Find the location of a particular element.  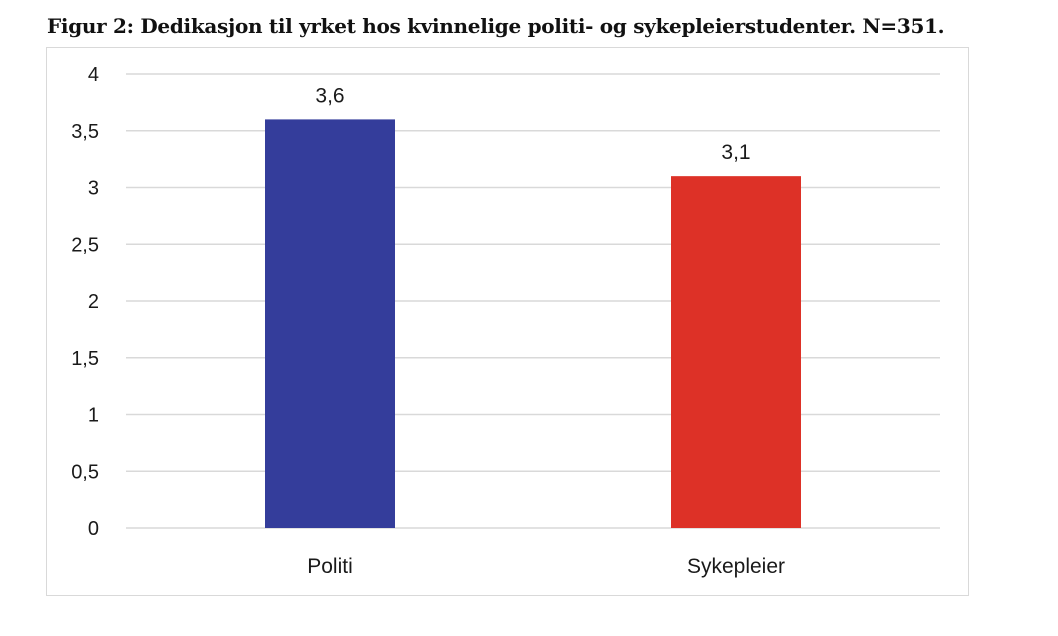

y-axis-ticks: 0 0,5 1 1,5 2 2,5 3 3,5 4 is located at coordinates (85, 302).